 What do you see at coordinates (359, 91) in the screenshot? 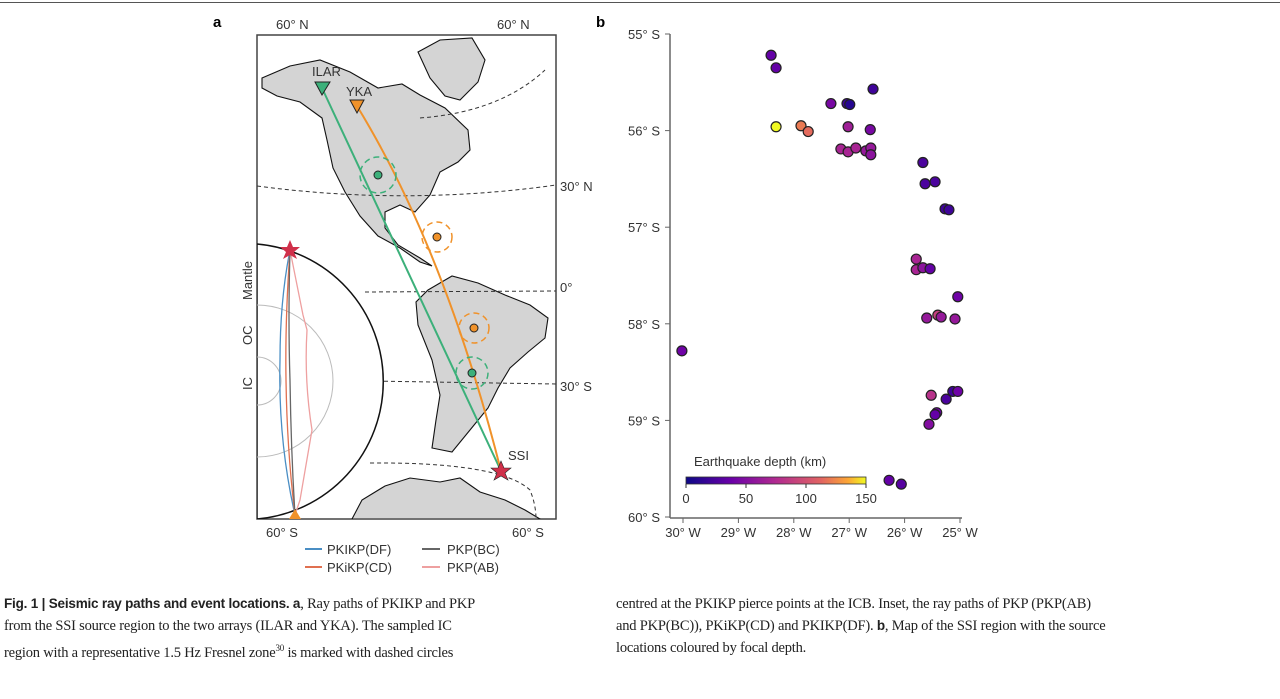
I see `station-label-yka: YKA` at bounding box center [359, 91].